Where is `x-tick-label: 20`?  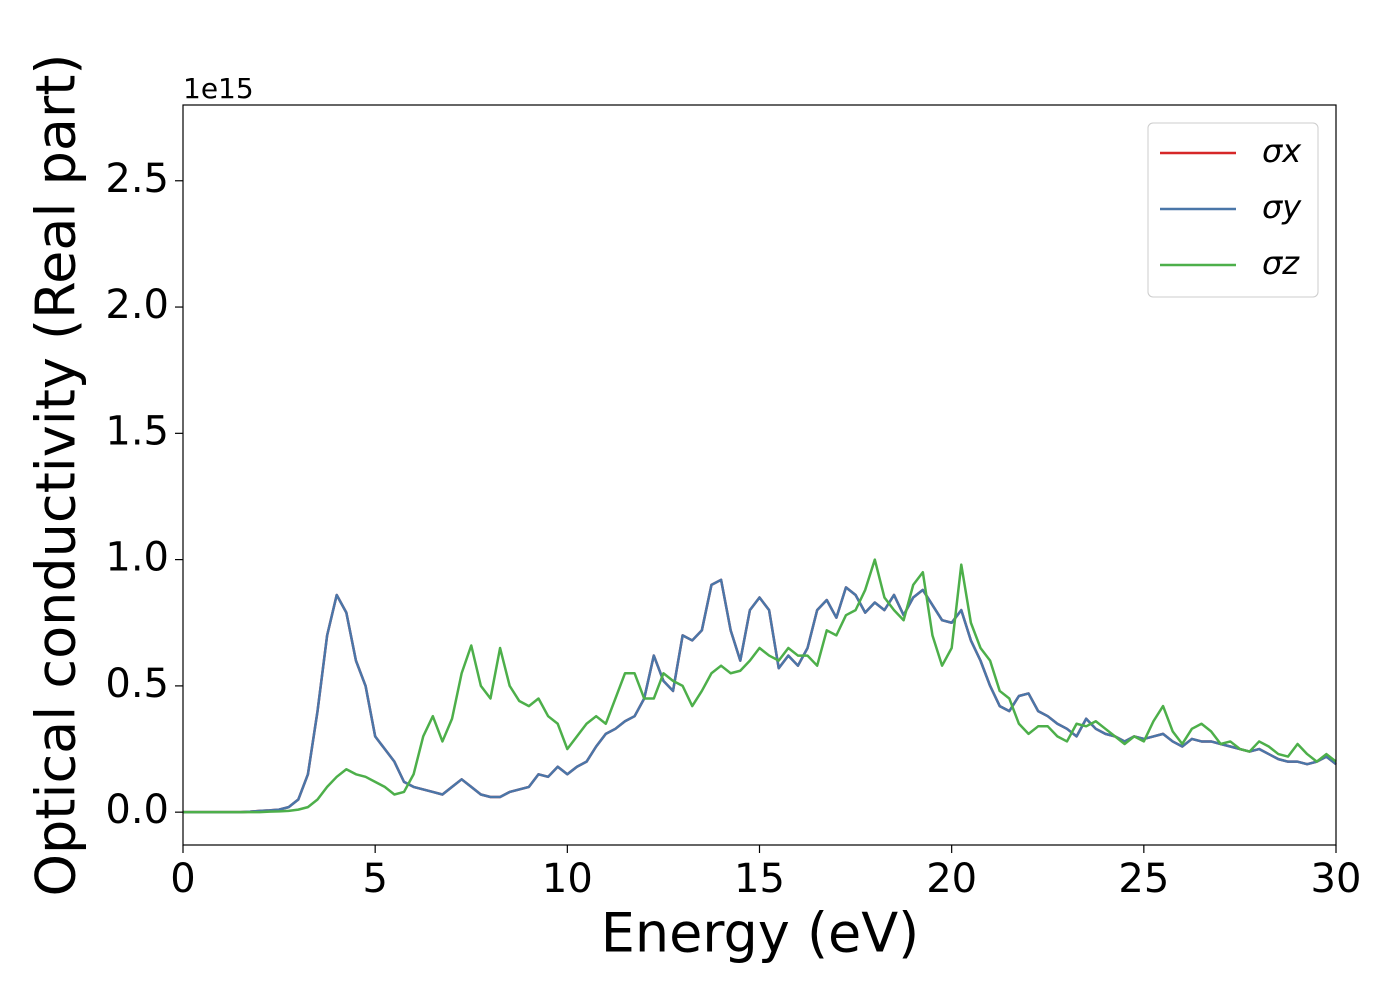
x-tick-label: 20 is located at coordinates (951, 879).